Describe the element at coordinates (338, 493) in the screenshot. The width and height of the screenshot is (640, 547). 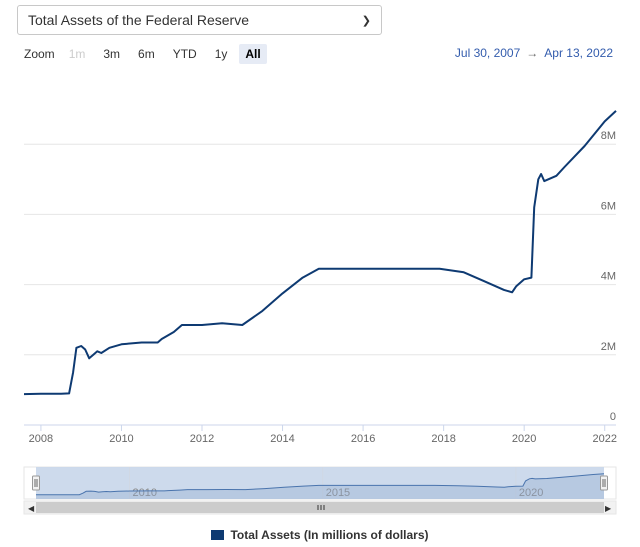
I see `navigator-tick-label: 2015` at that location.